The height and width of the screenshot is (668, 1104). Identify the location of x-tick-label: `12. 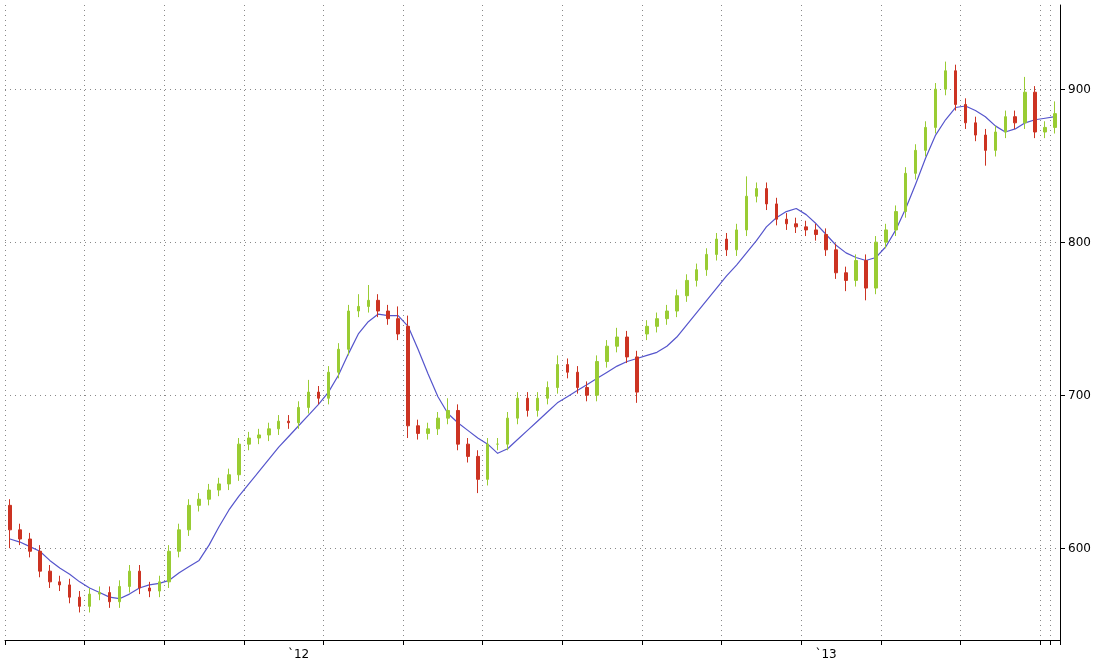
(298, 654).